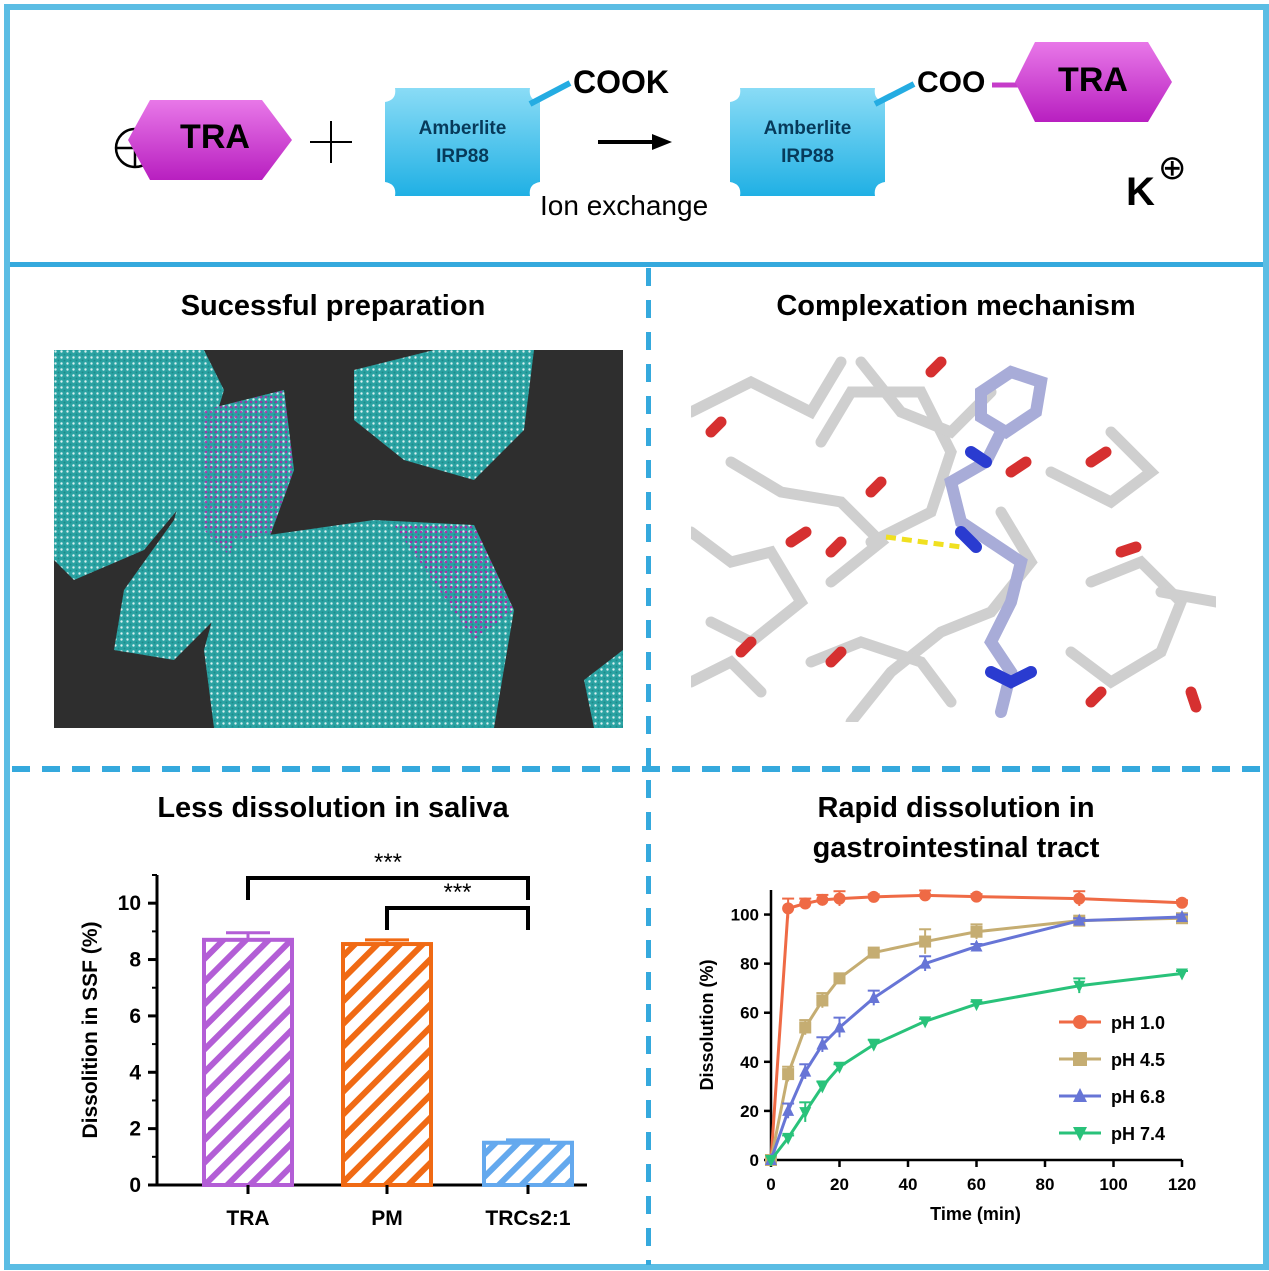 Image resolution: width=1269 pixels, height=1271 pixels. Describe the element at coordinates (951, 82) in the screenshot. I see `product-group-label: COO` at that location.